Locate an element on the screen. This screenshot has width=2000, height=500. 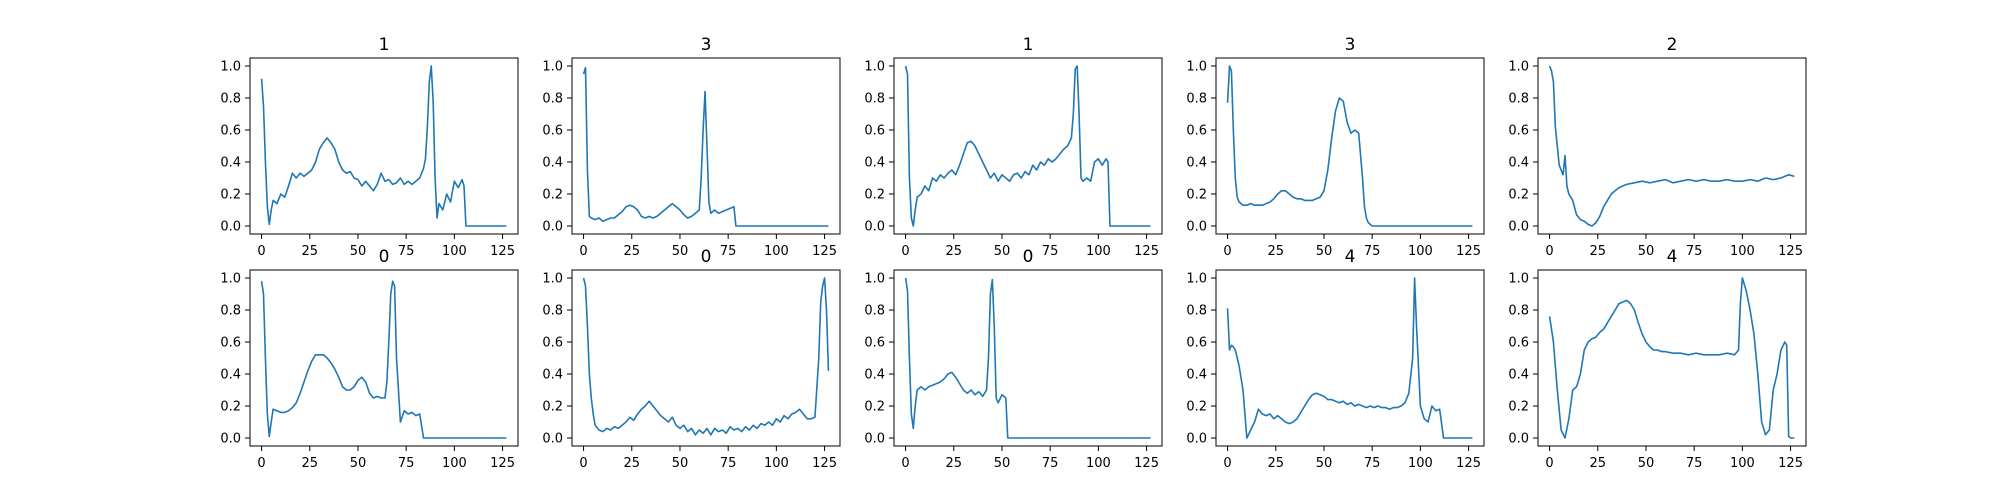
subplot-10: 0 25 50 75 100 125 0.0 0.2 0.4 0.6 0.8 1.0 4 is located at coordinates (1657, 359).